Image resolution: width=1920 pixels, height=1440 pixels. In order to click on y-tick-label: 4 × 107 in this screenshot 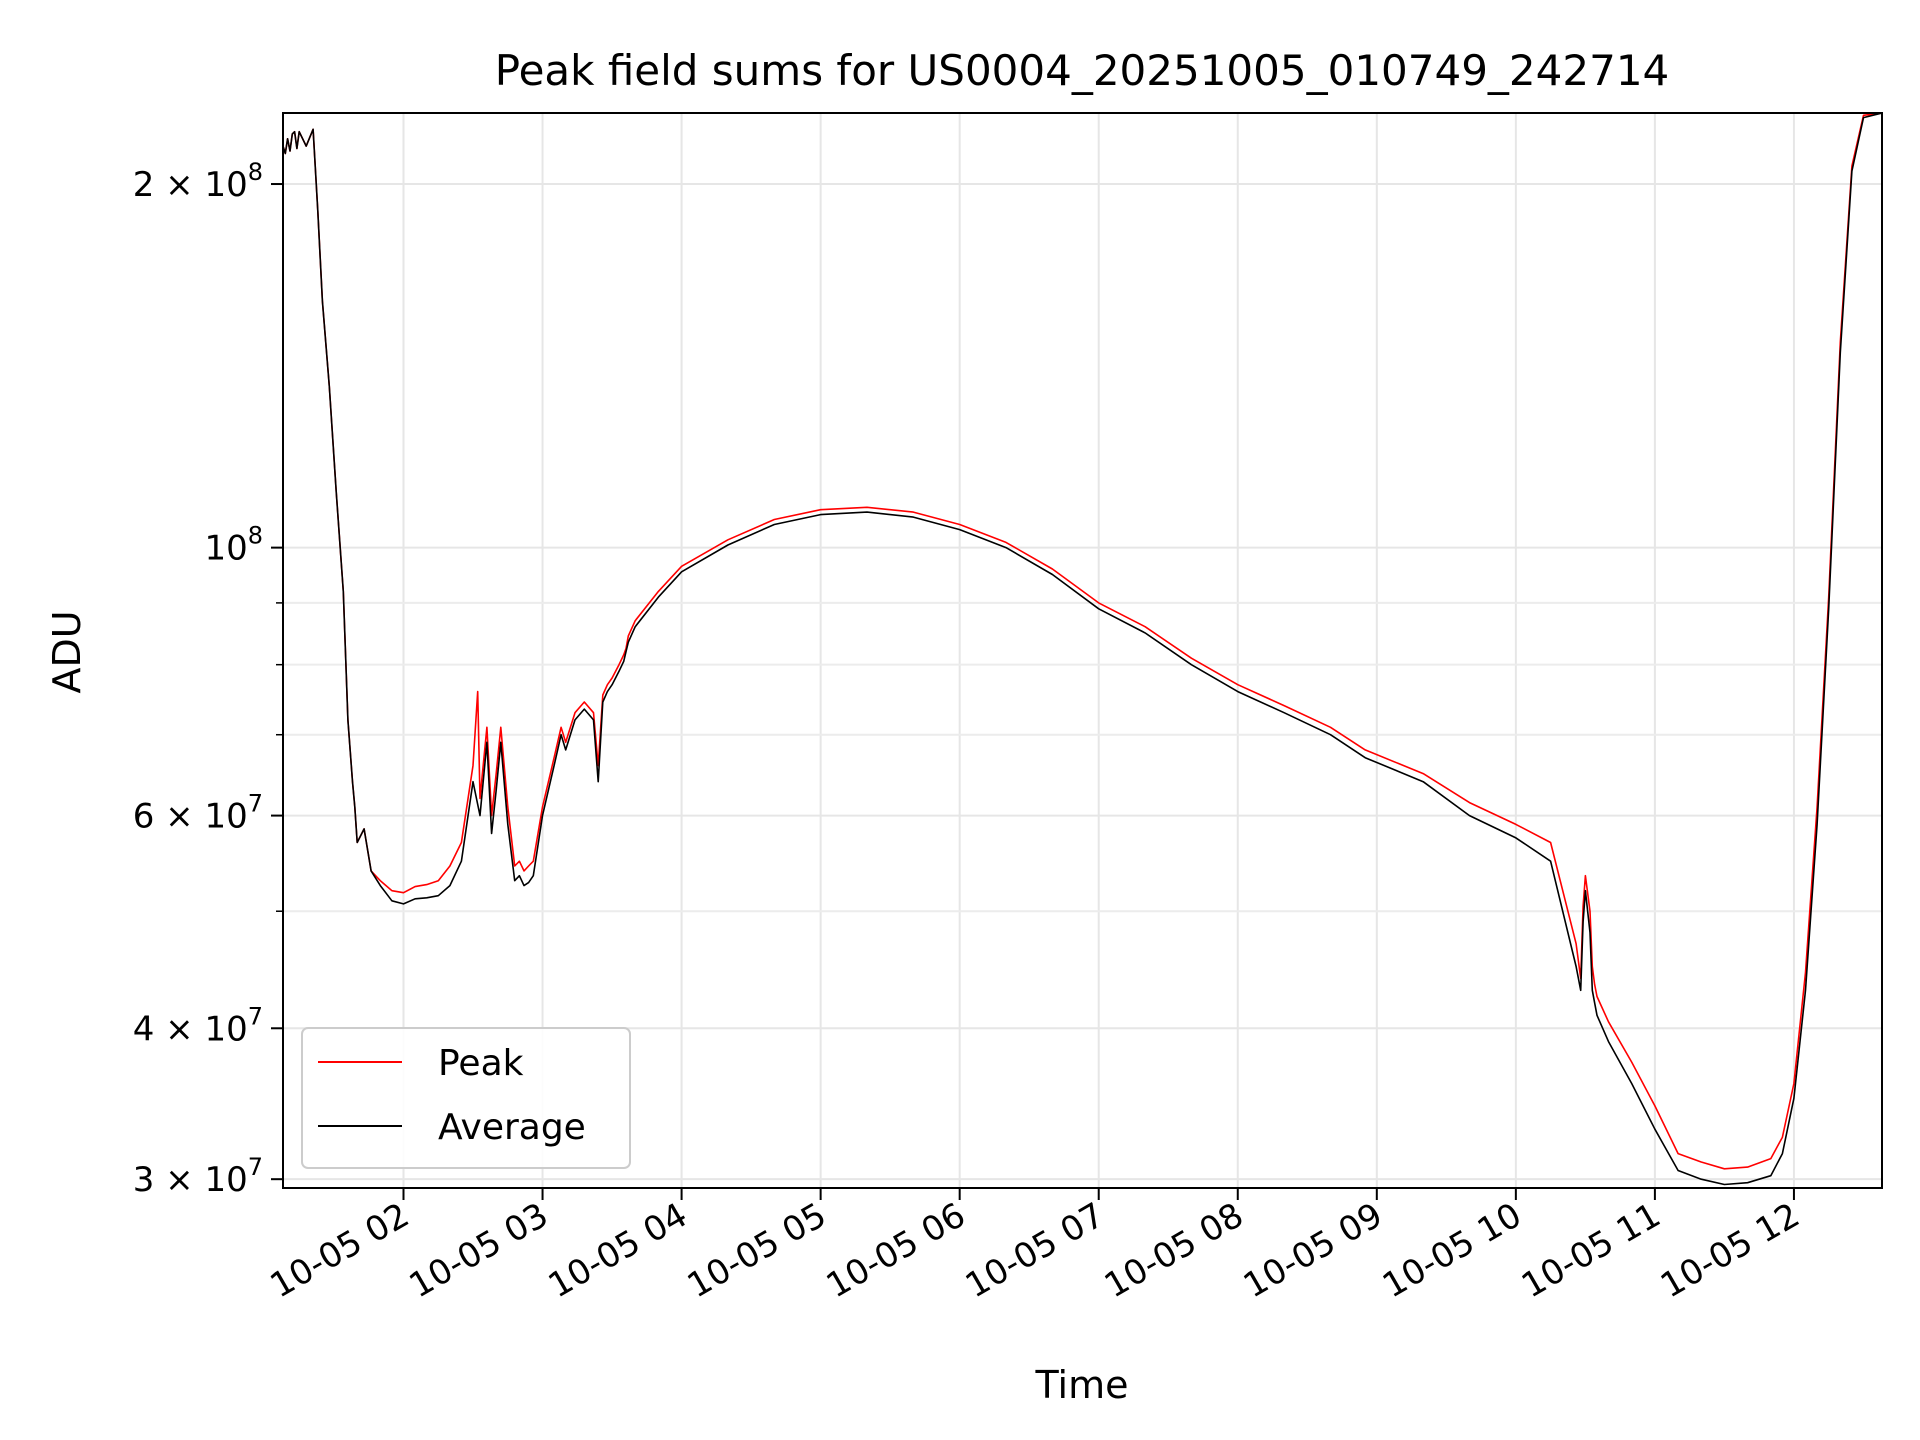, I will do `click(198, 1025)`.